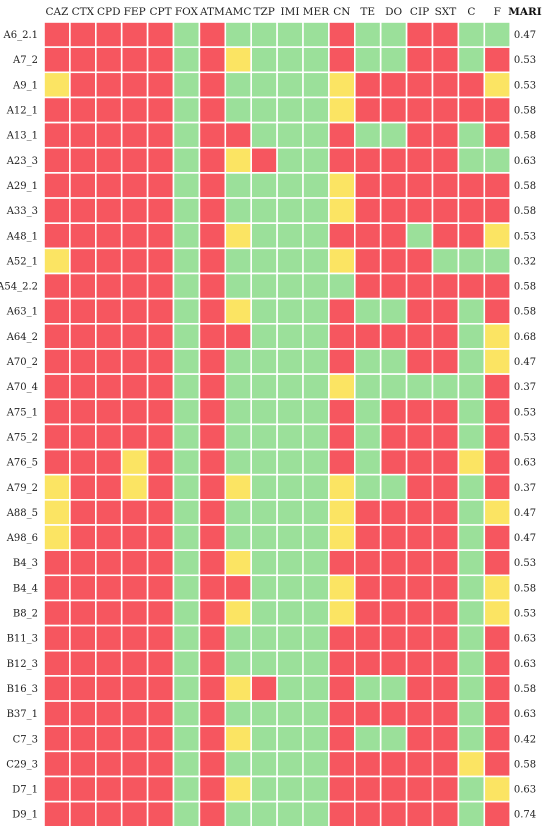 Image resolution: width=550 pixels, height=840 pixels. I want to click on row-label: A88_5, so click(22, 513).